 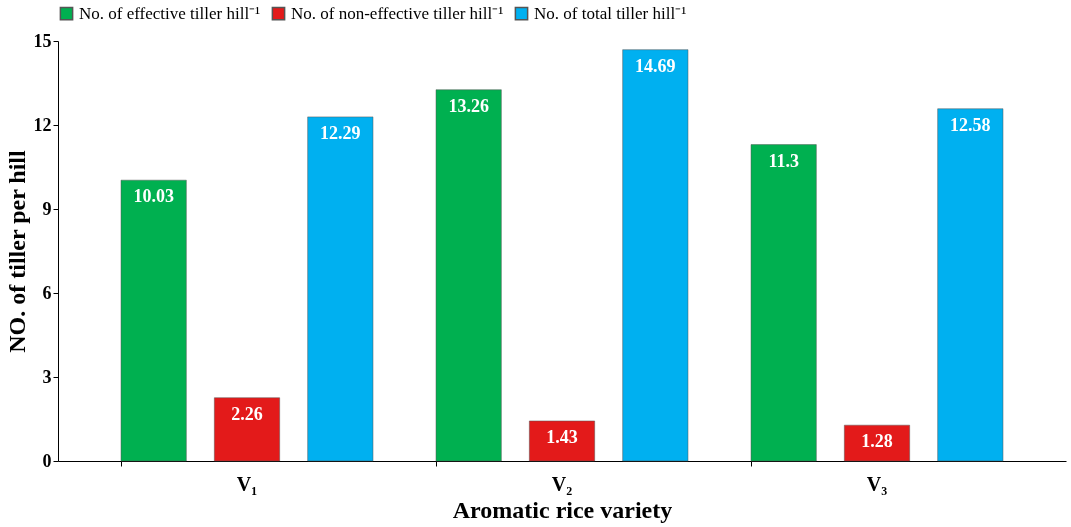 What do you see at coordinates (47, 376) in the screenshot?
I see `y-tick-label: 3` at bounding box center [47, 376].